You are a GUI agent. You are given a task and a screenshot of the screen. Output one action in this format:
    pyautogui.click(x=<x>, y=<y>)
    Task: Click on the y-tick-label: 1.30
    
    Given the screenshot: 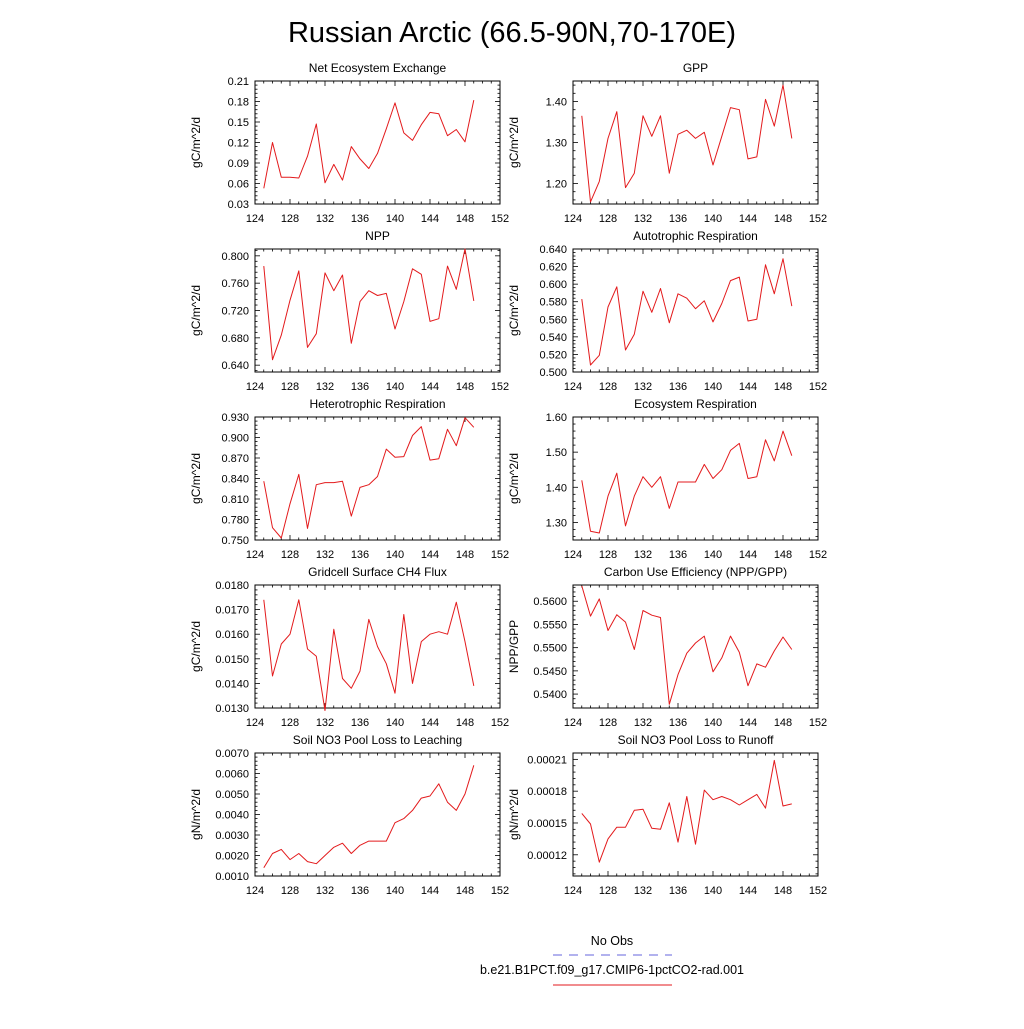 What is the action you would take?
    pyautogui.click(x=556, y=523)
    